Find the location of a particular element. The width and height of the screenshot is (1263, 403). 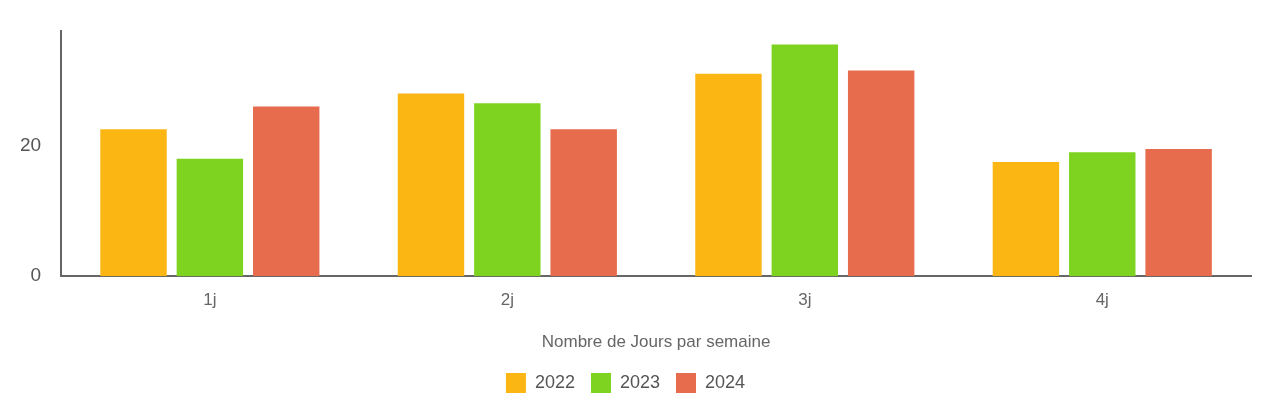

x-tick-label: 1j is located at coordinates (210, 300).